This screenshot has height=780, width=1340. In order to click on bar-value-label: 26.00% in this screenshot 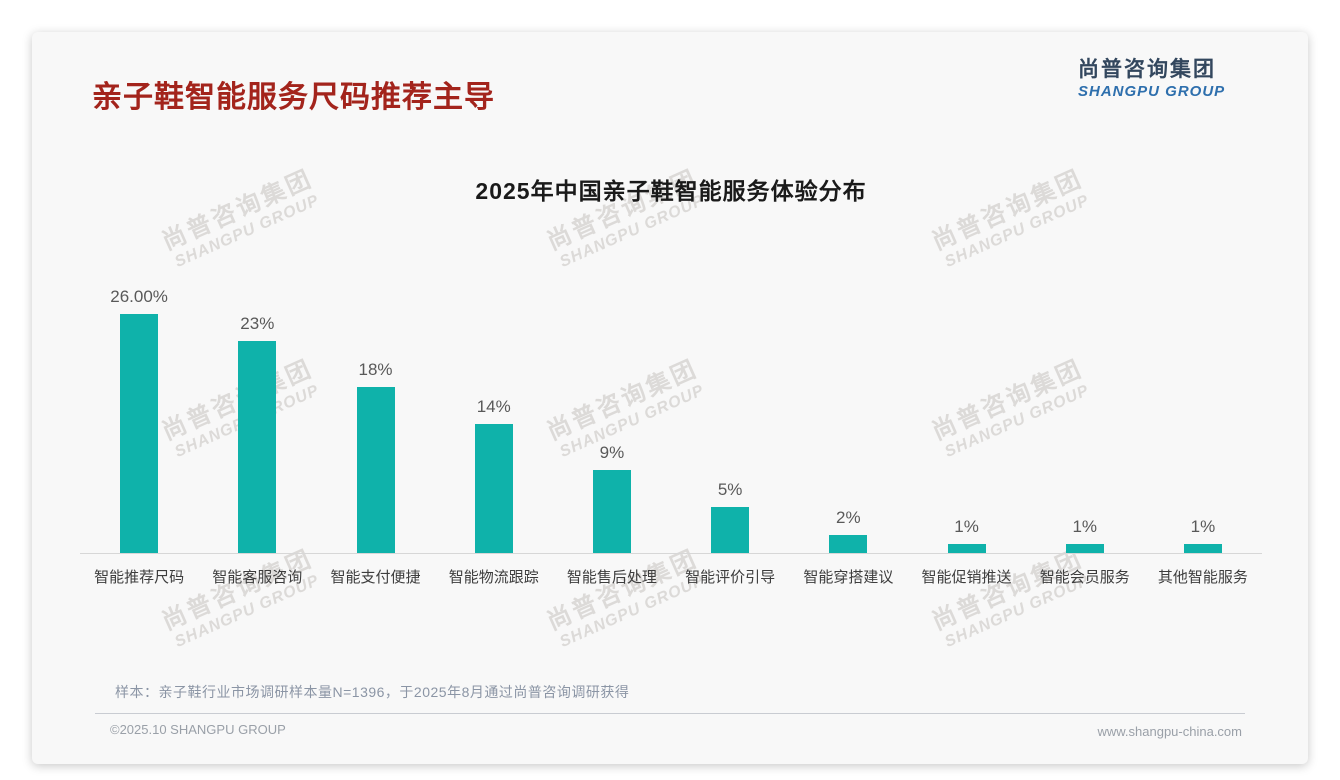, I will do `click(139, 296)`.